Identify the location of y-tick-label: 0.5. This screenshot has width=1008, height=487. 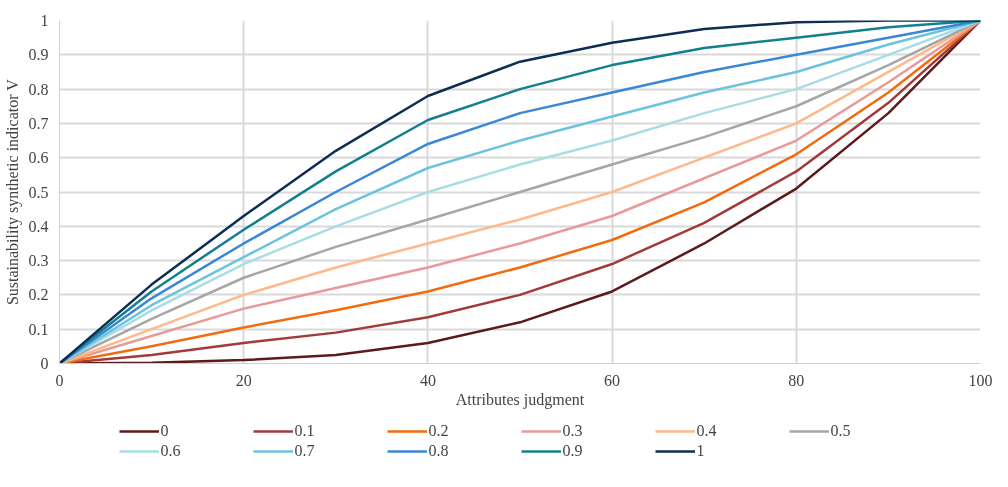
(38, 192).